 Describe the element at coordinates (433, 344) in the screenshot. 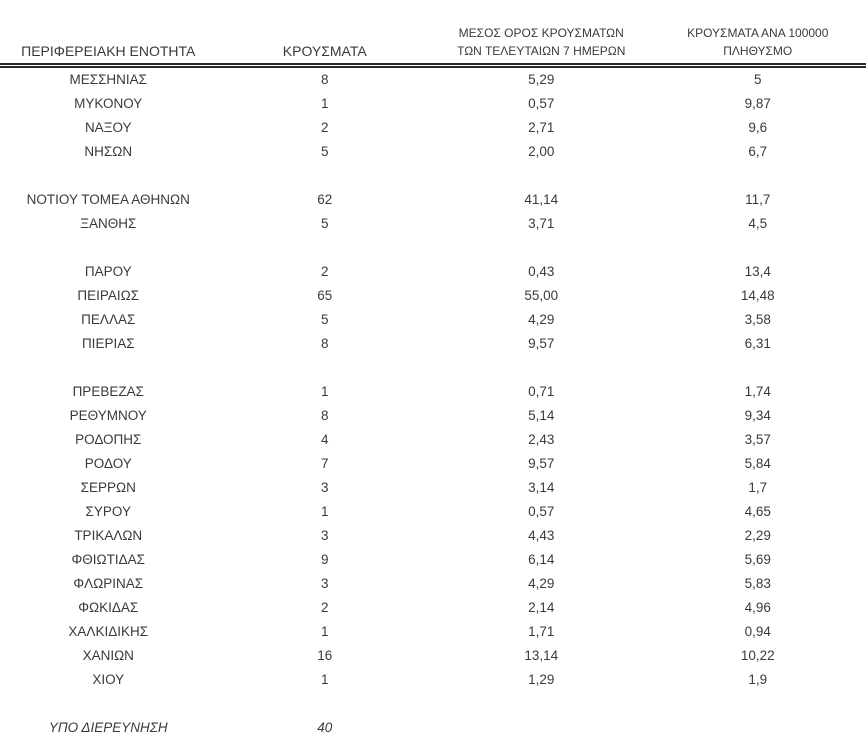

I see `table-row: ΠΙΕΡΙΑΣ 8 9,57 6,31` at that location.